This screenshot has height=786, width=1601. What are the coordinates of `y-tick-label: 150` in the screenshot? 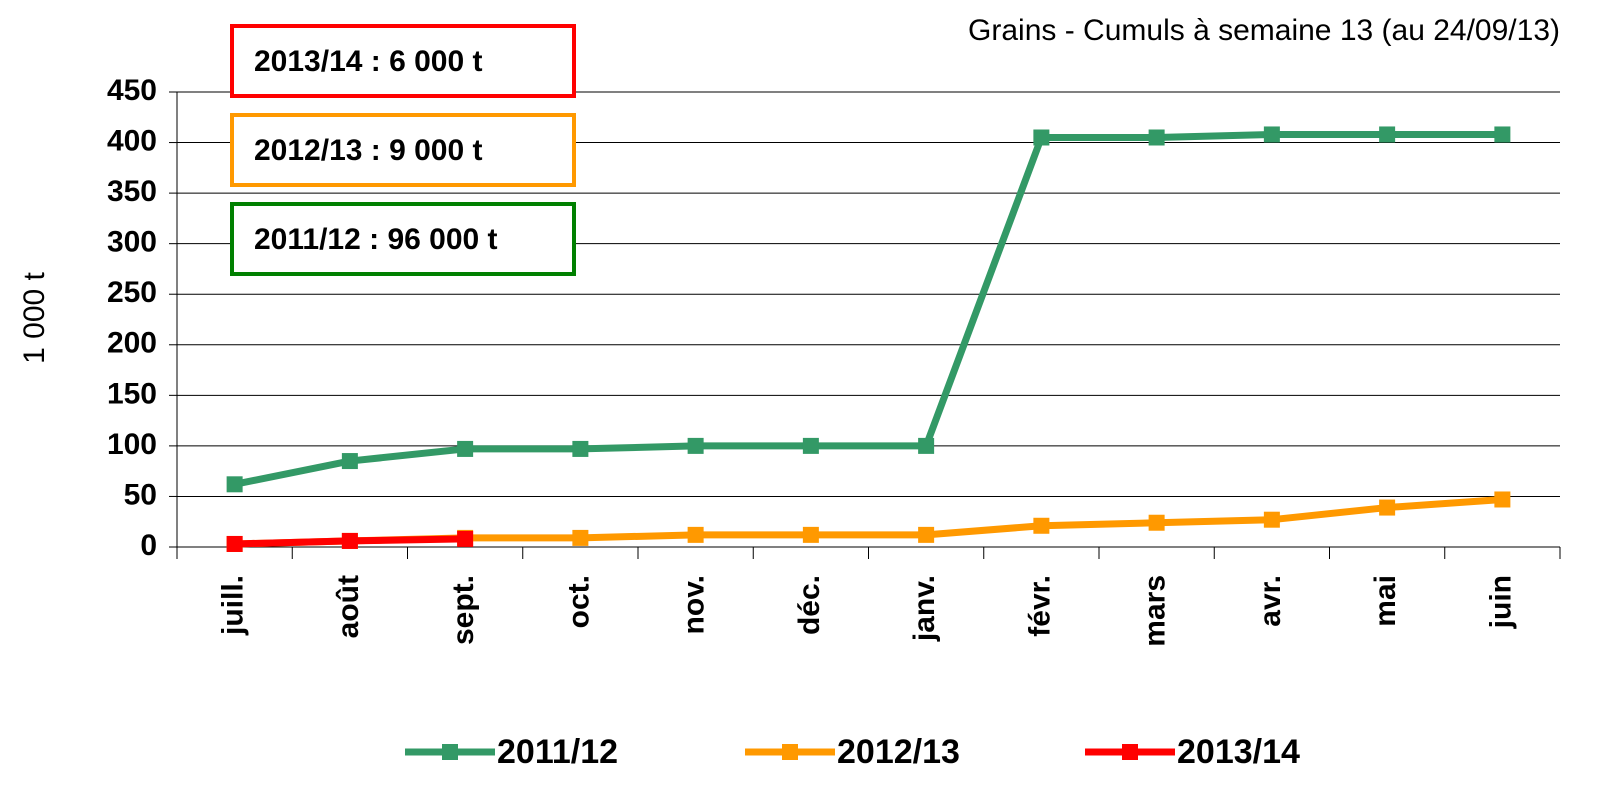 It's located at (132, 393).